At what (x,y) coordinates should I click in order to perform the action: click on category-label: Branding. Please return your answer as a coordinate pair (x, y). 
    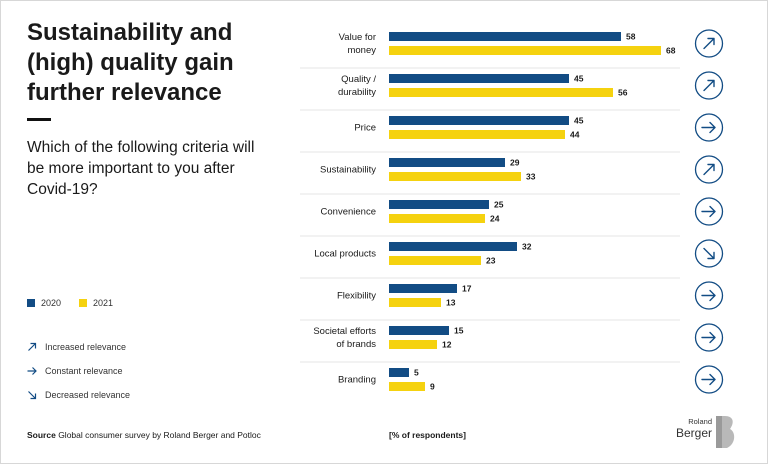
    Looking at the image, I should click on (357, 380).